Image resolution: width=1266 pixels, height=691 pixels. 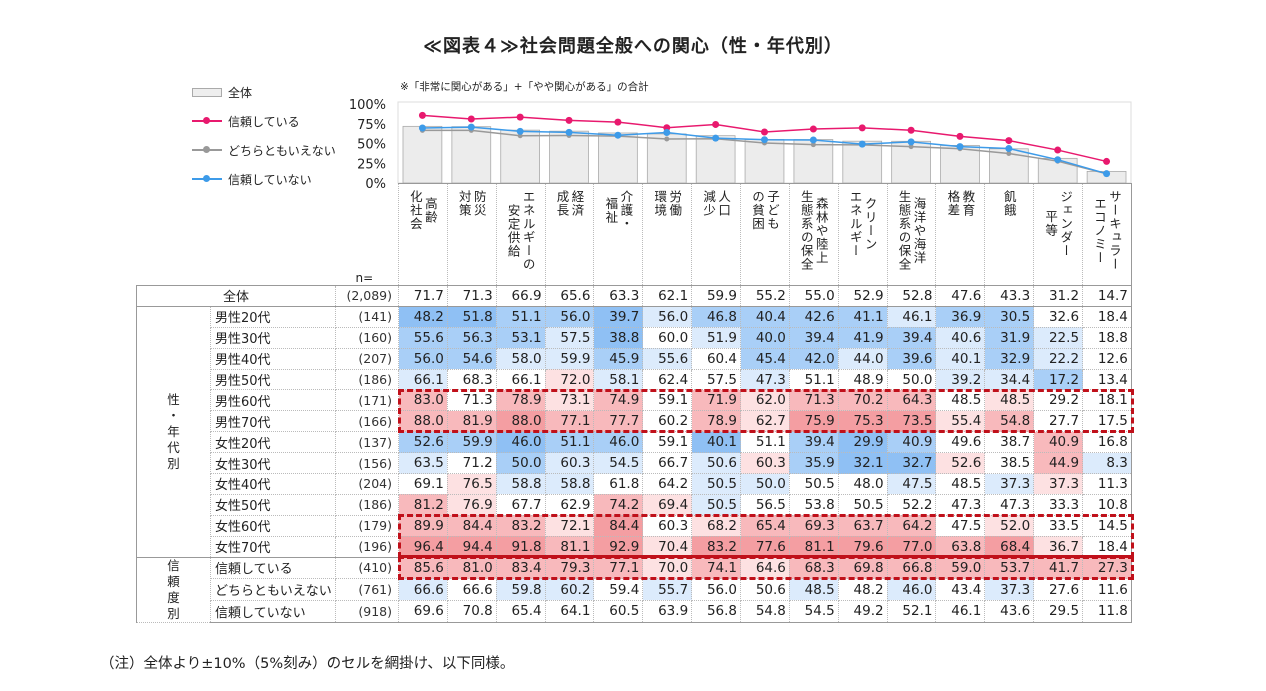 What do you see at coordinates (1009, 234) in the screenshot?
I see `column-header: 飢餓` at bounding box center [1009, 234].